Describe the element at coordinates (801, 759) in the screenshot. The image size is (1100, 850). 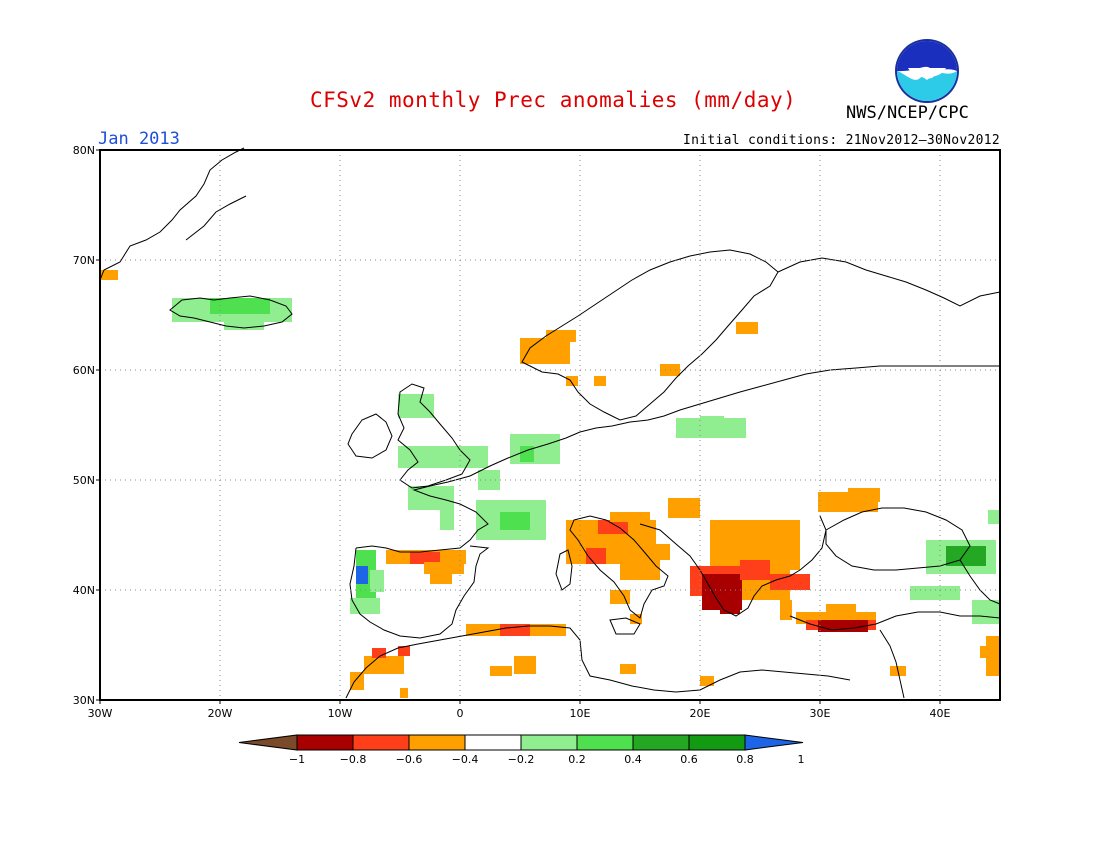
I see `colorbar-tick-label: 1` at that location.